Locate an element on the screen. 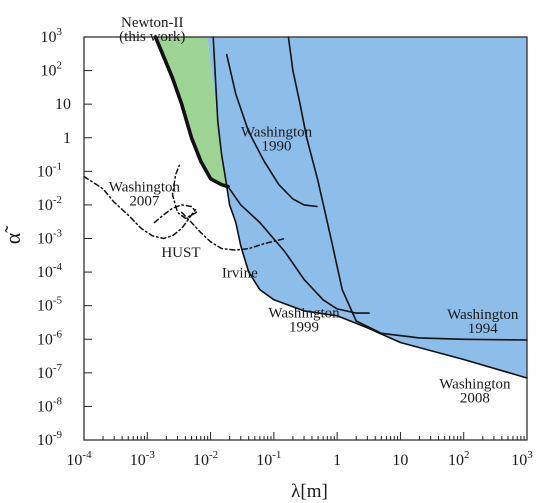 The width and height of the screenshot is (545, 503). y-tick-label: 10⁻³ is located at coordinates (50, 238).